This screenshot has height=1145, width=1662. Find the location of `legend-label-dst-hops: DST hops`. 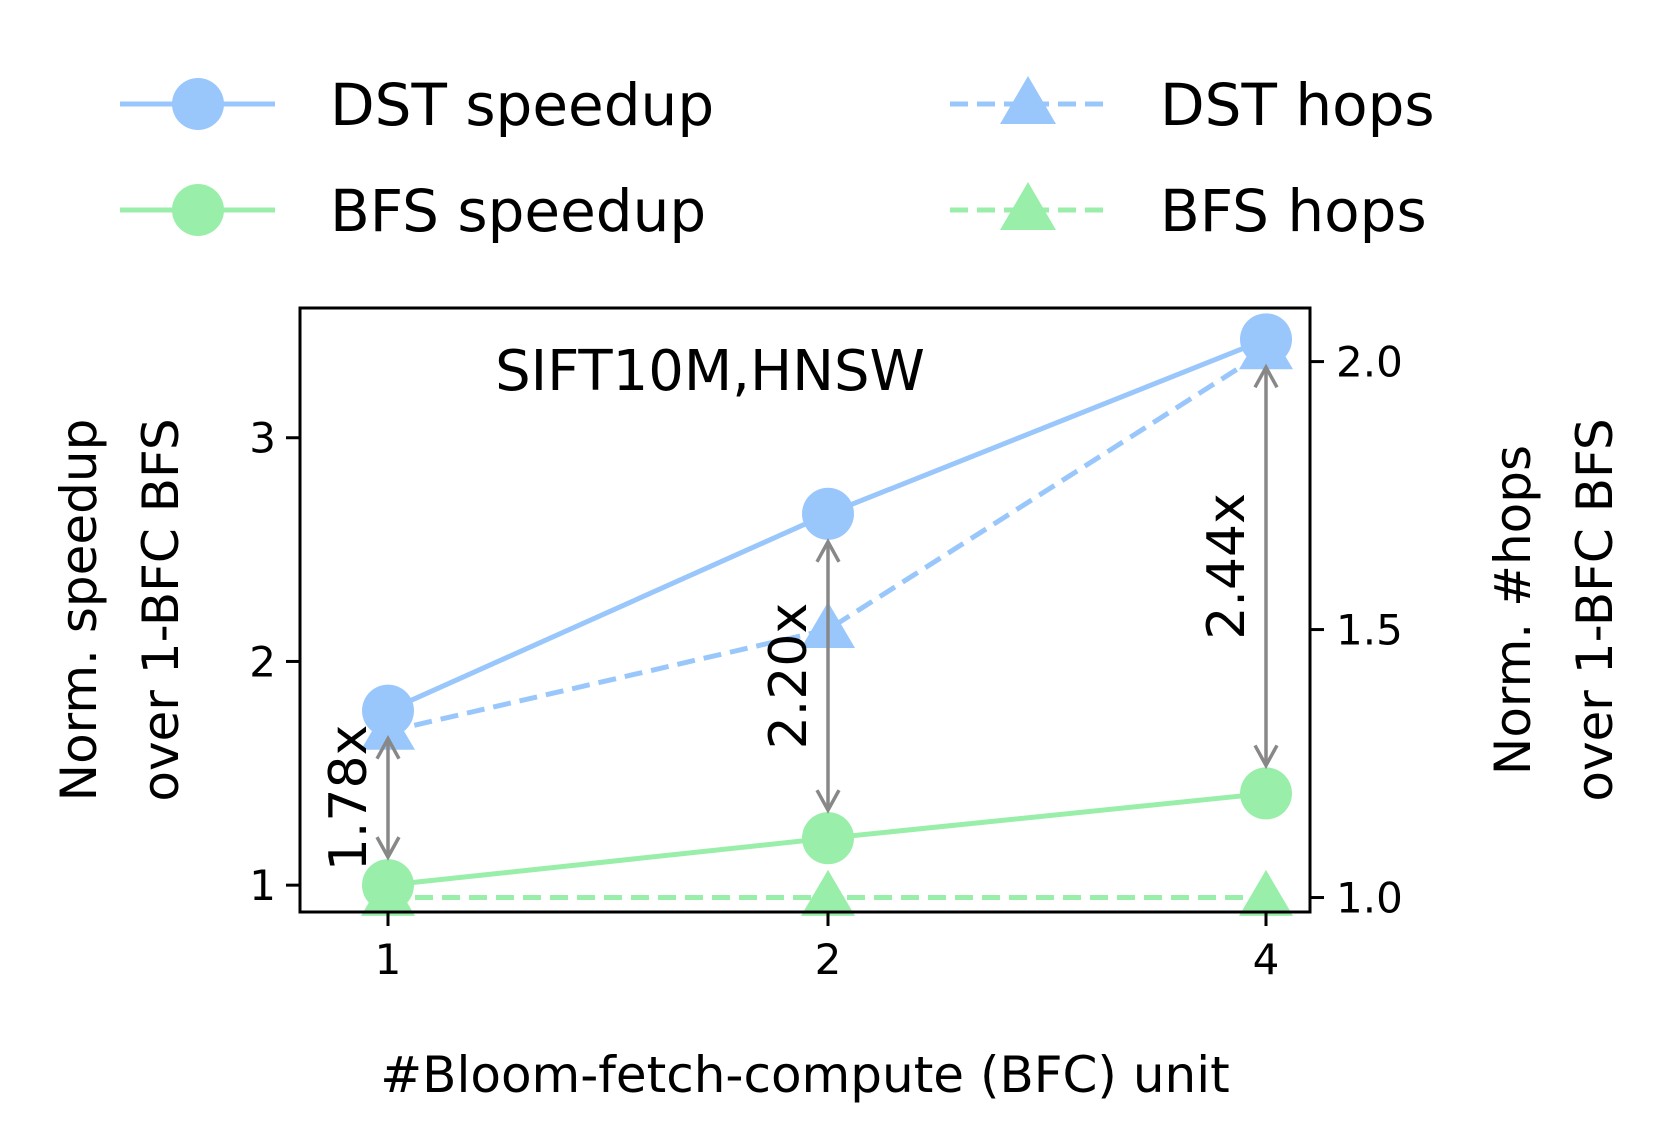

legend-label-dst-hops: DST hops is located at coordinates (1297, 105).